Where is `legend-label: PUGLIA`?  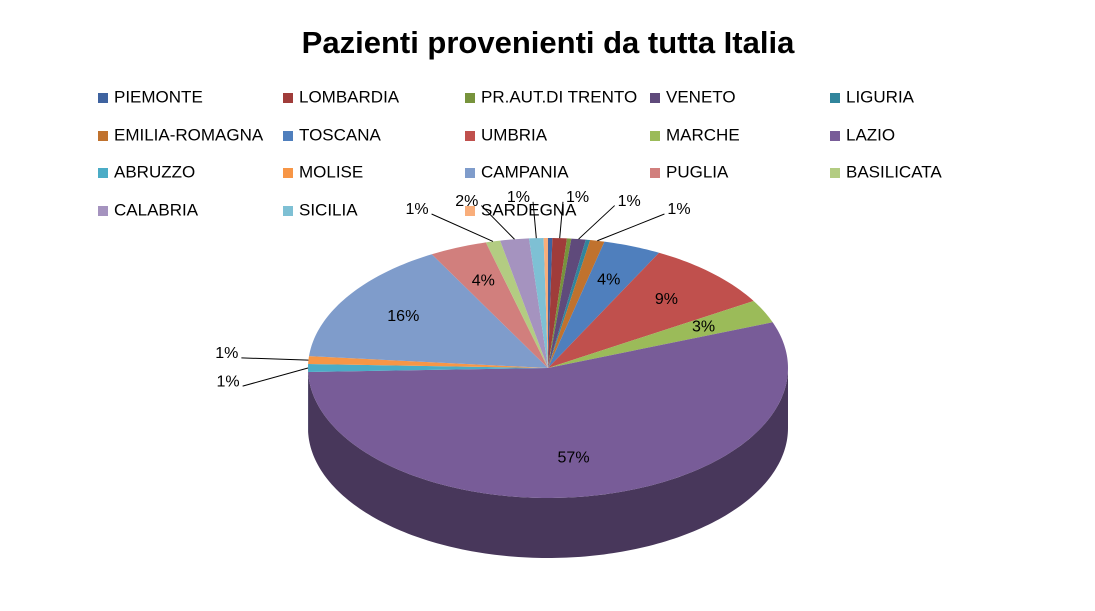
legend-label: PUGLIA is located at coordinates (697, 171).